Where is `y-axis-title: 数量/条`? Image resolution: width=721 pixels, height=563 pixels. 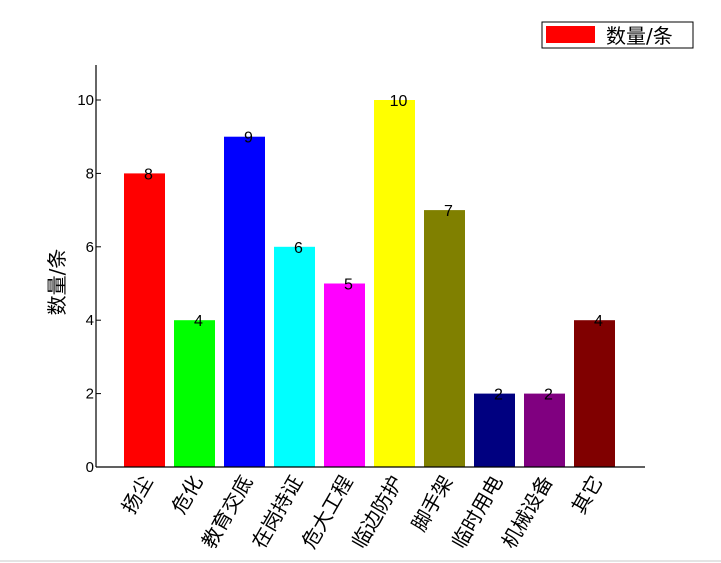 y-axis-title: 数量/条 is located at coordinates (57, 282).